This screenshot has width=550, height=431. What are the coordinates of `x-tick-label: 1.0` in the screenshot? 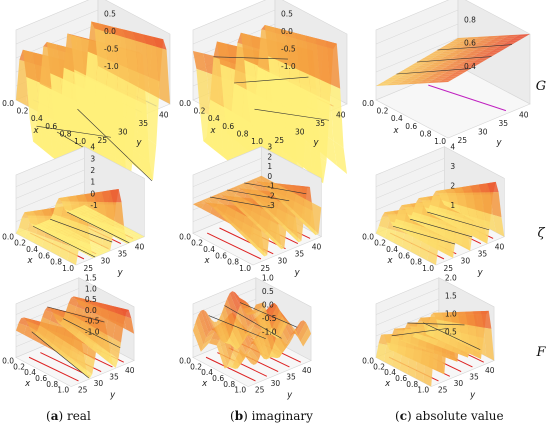 It's located at (428, 268).